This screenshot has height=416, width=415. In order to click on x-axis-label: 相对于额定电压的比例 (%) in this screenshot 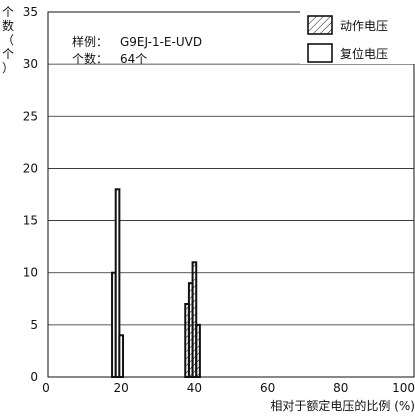, I will do `click(342, 405)`.